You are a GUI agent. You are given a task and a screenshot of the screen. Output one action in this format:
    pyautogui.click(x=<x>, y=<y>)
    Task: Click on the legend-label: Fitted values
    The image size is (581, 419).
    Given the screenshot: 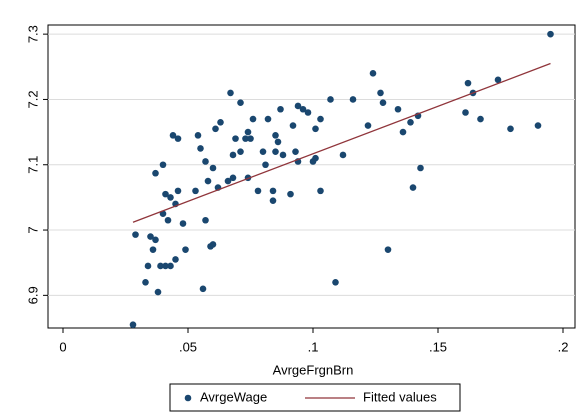 What is the action you would take?
    pyautogui.click(x=400, y=396)
    